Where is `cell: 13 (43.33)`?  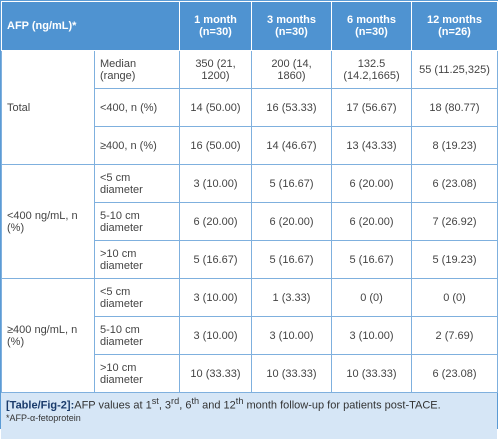
cell: 13 (43.33) is located at coordinates (371, 145).